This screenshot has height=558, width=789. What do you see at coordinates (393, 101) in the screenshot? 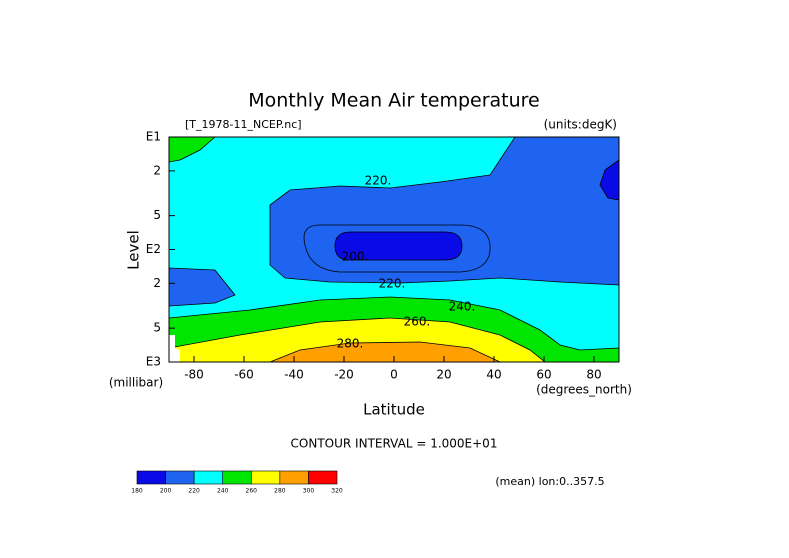
I see `chart-title: Monthly Mean Air temperature` at bounding box center [393, 101].